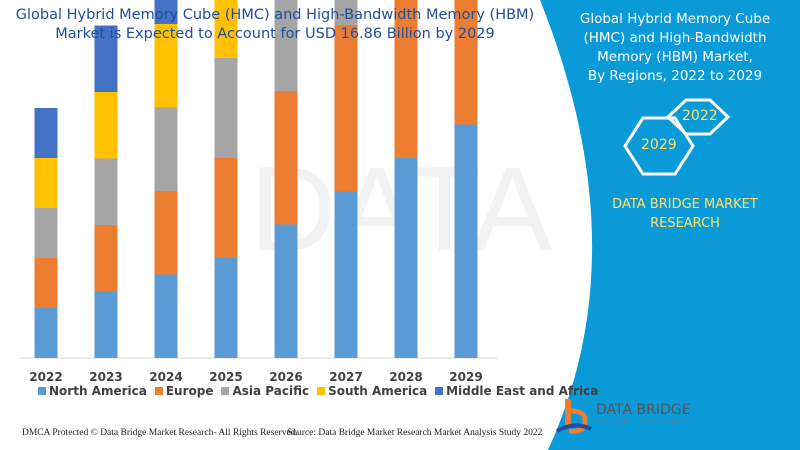 This screenshot has width=800, height=450. I want to click on side-title-line: Memory (HBM) Market,, so click(675, 57).